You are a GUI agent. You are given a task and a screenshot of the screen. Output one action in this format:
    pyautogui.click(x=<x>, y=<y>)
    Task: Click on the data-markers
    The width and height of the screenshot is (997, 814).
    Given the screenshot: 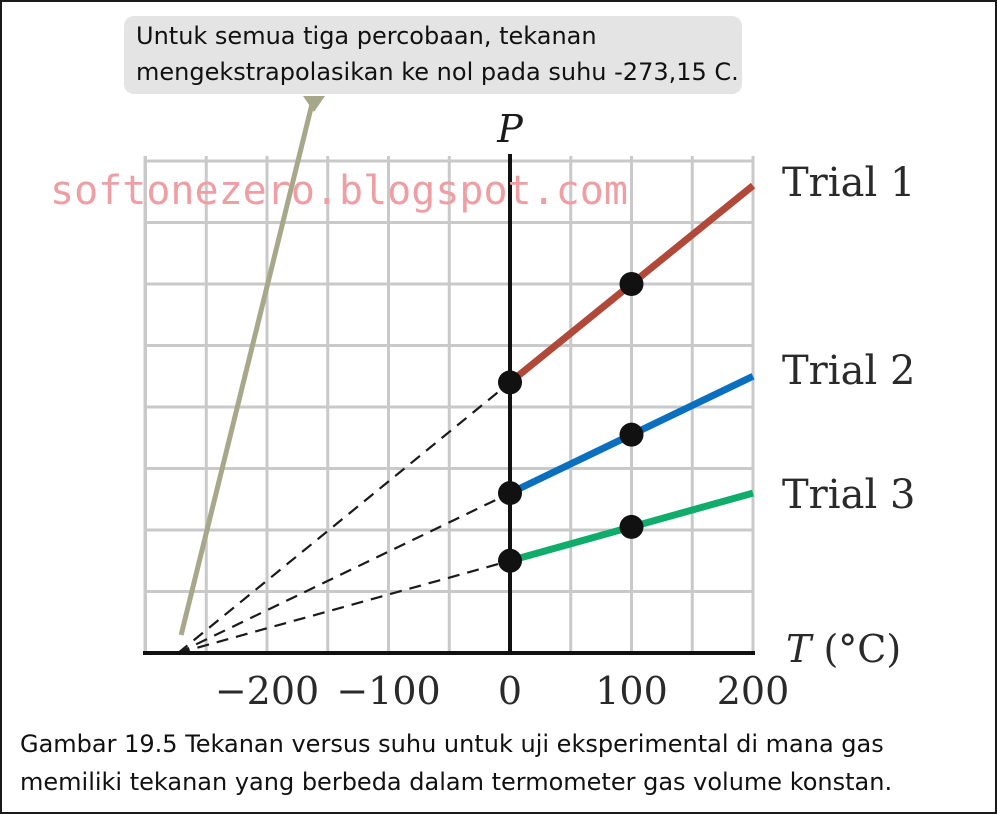 What is the action you would take?
    pyautogui.click(x=571, y=422)
    